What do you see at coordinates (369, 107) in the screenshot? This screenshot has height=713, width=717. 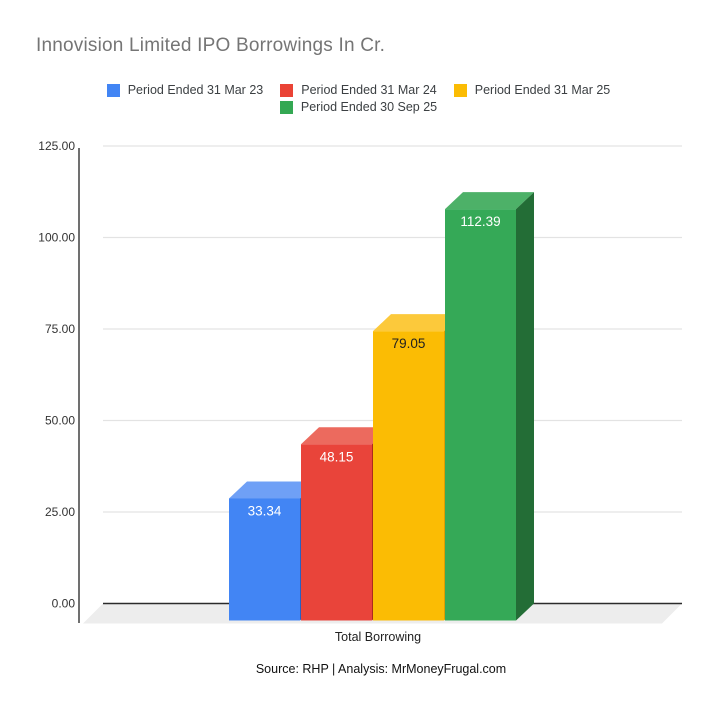 I see `legend-item-label: Period Ended 30 Sep 25` at bounding box center [369, 107].